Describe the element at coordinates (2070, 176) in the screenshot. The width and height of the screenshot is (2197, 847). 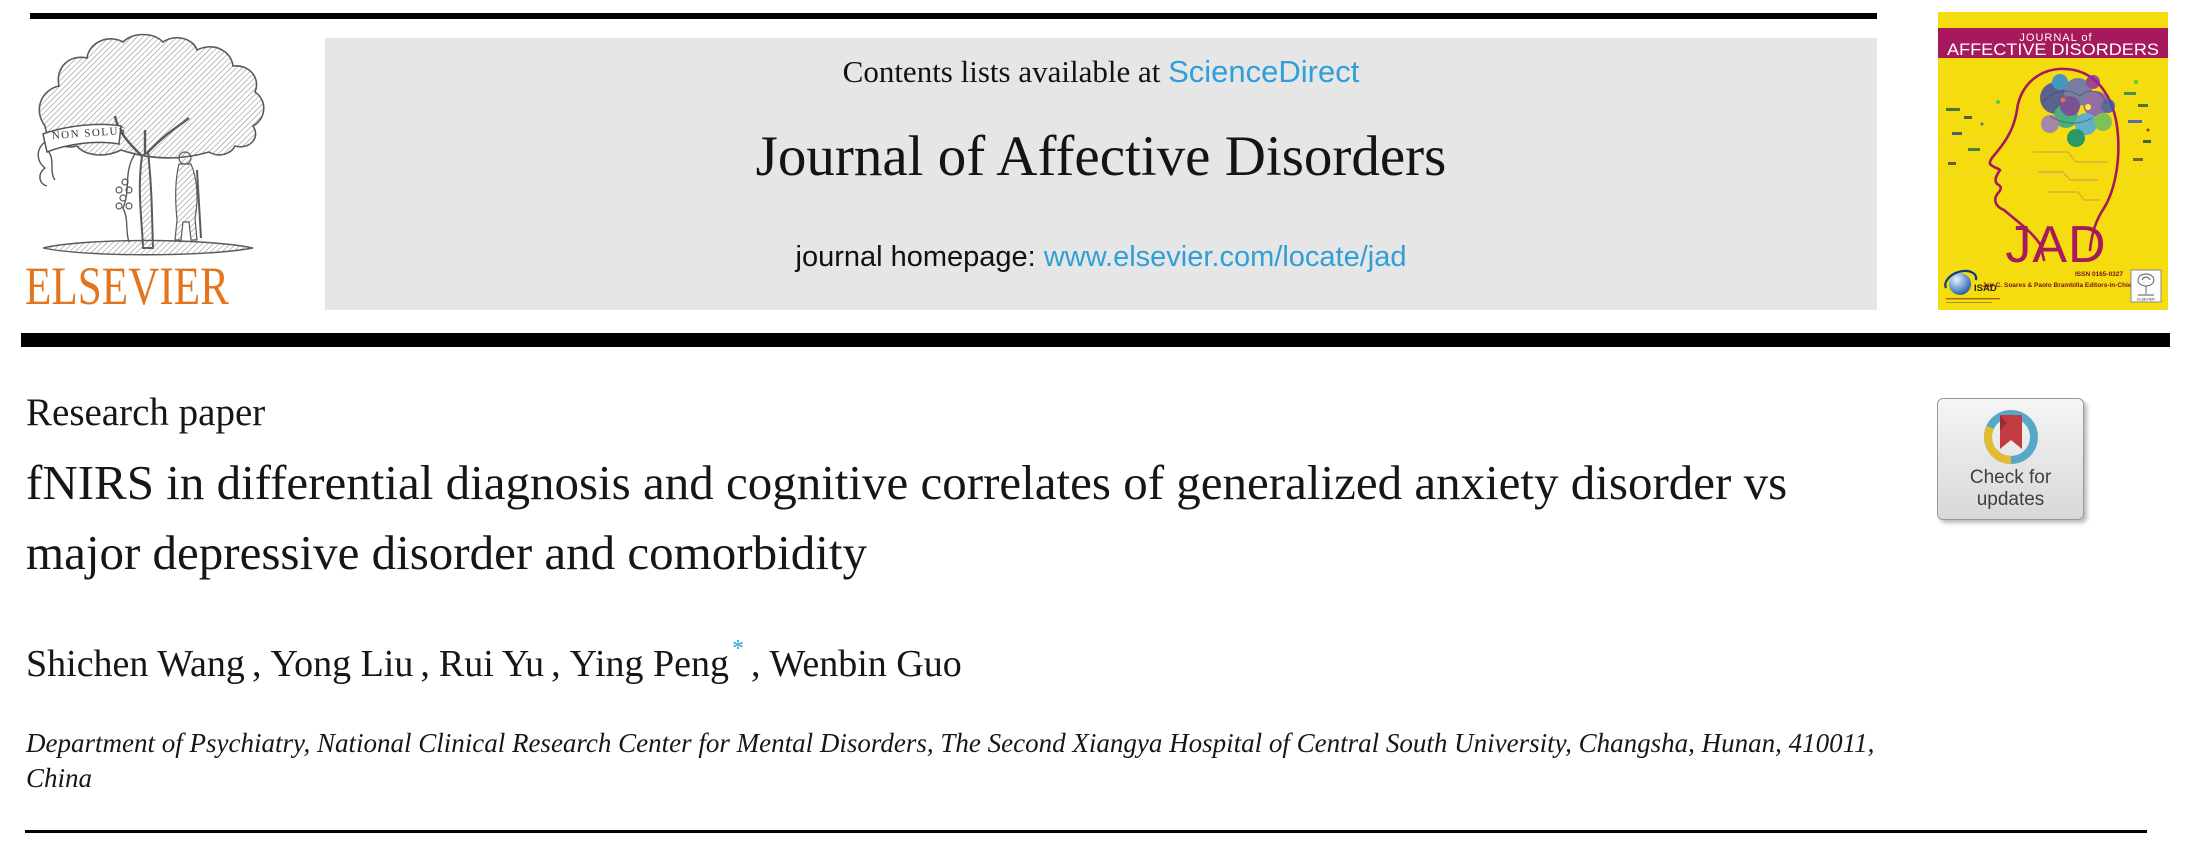
I see `circuit-traces` at that location.